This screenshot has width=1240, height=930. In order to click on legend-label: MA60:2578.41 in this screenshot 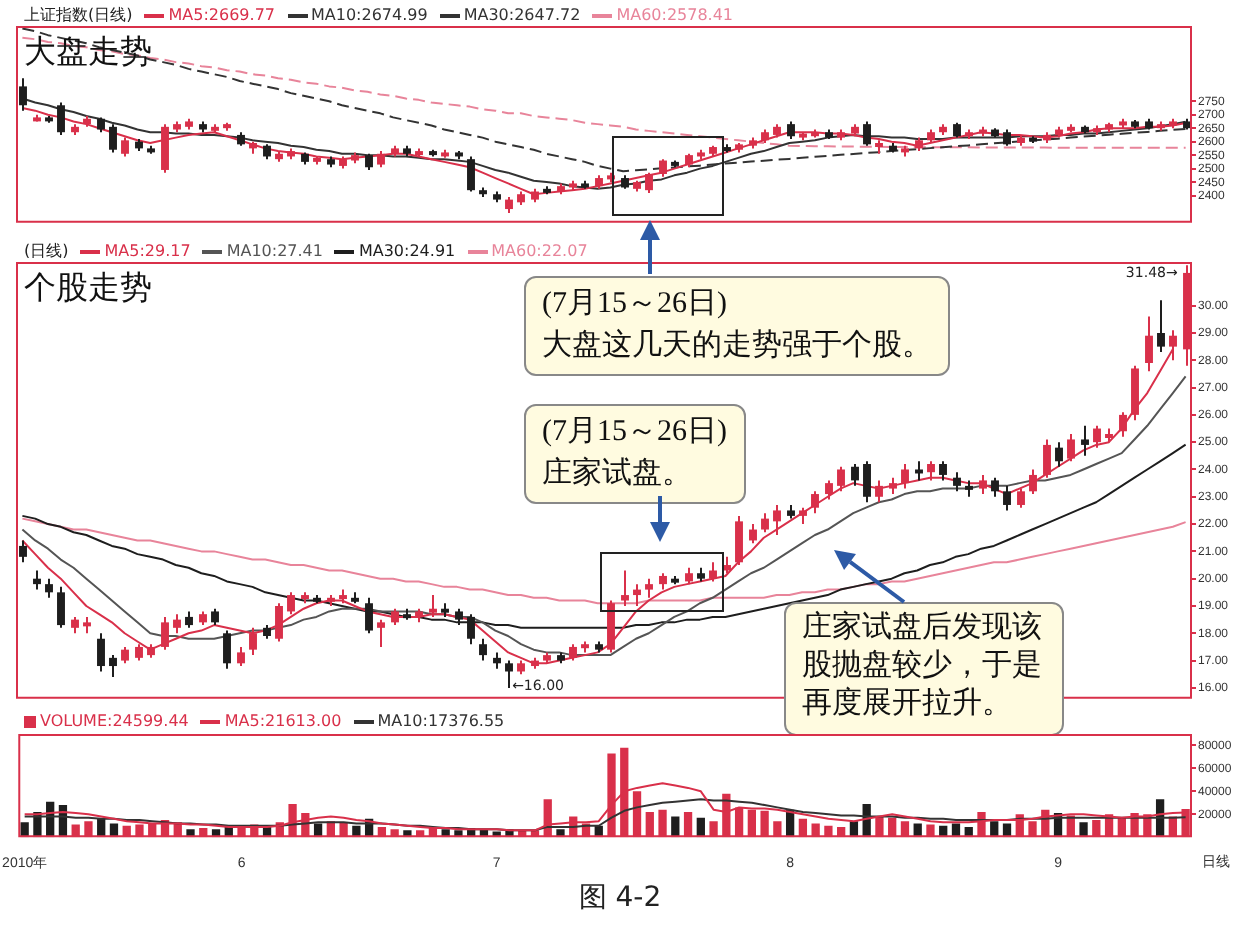, I will do `click(675, 15)`.